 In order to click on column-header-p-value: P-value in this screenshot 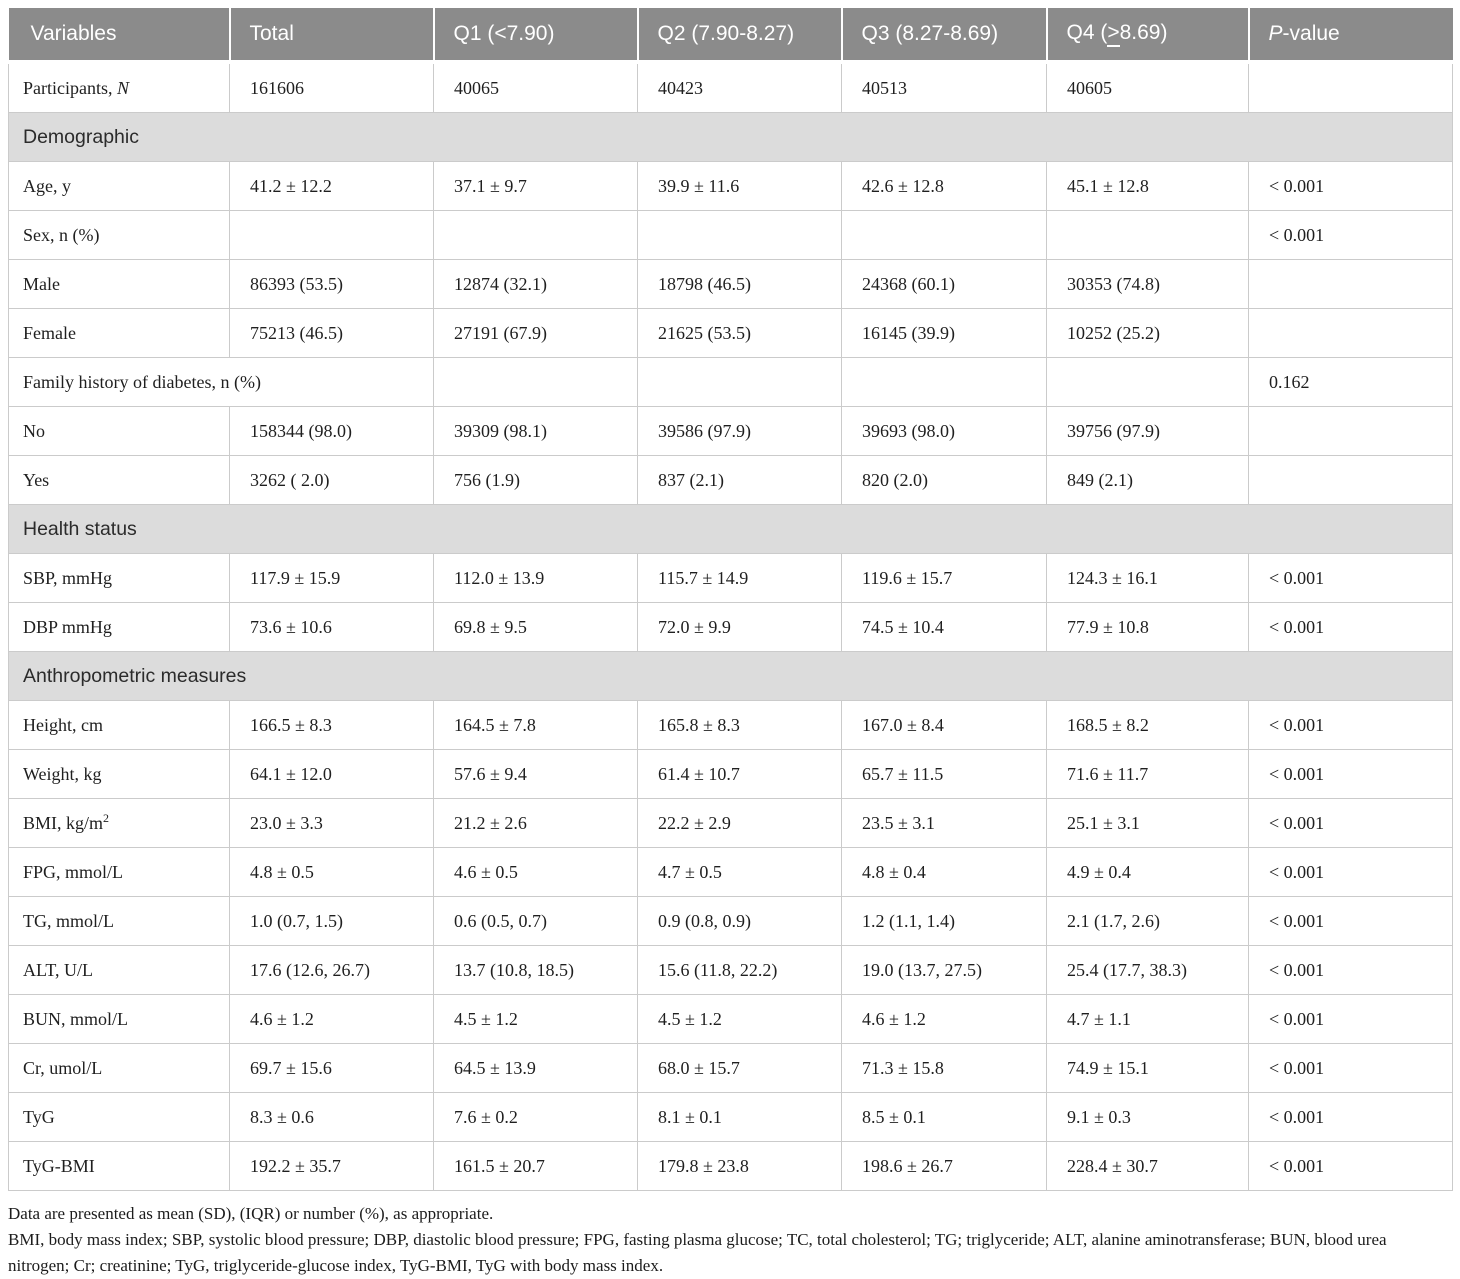, I will do `click(1350, 36)`.